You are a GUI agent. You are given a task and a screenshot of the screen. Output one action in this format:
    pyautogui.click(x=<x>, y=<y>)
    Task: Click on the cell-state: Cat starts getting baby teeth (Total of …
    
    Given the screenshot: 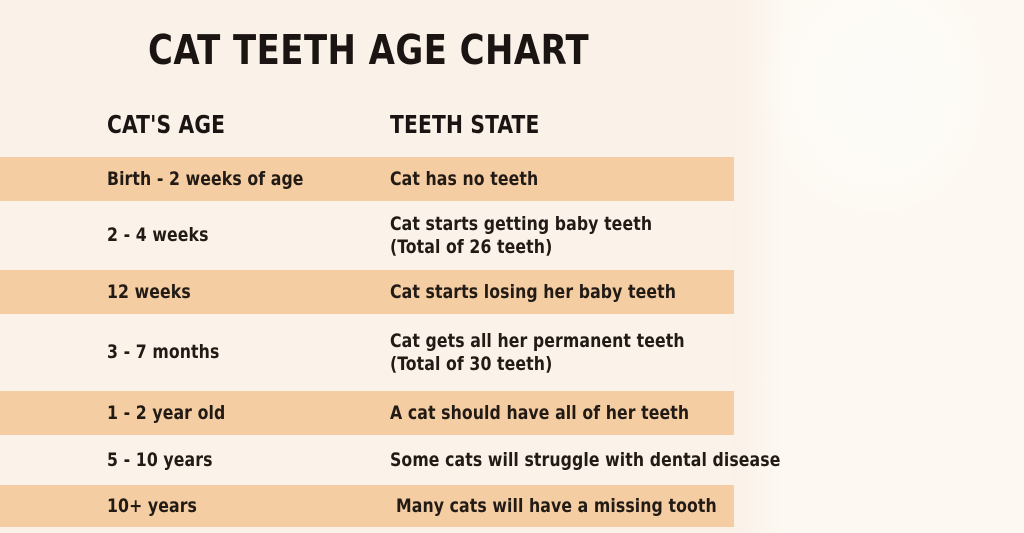 What is the action you would take?
    pyautogui.click(x=521, y=235)
    